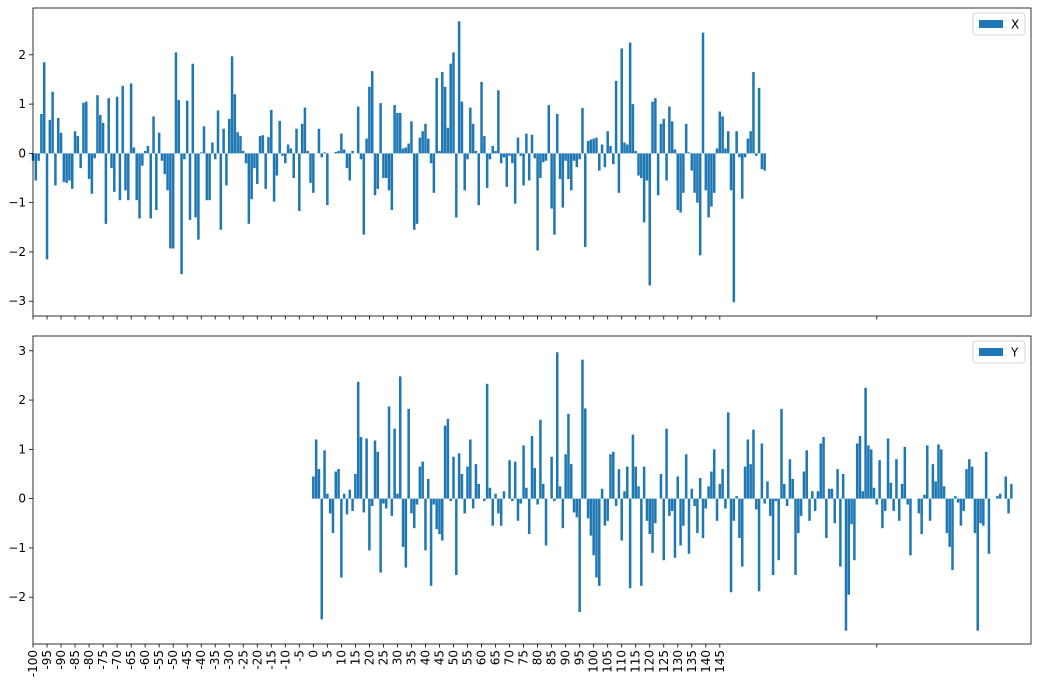  I want to click on x-tick-label: -25, so click(243, 660).